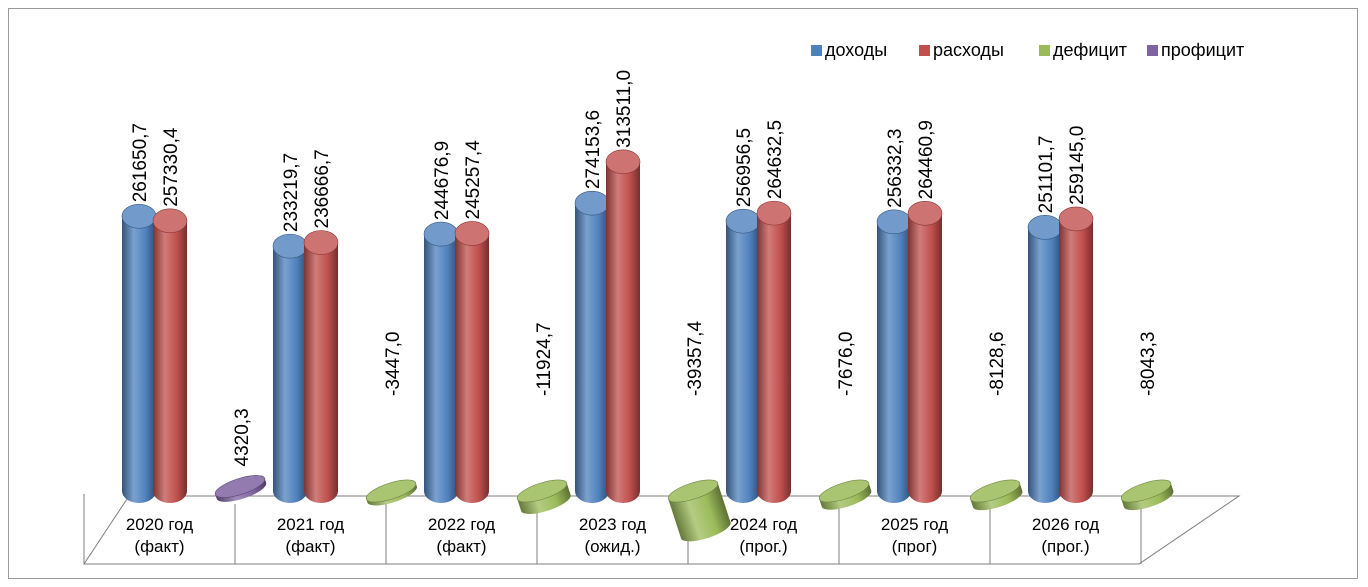 Image resolution: width=1368 pixels, height=587 pixels. I want to click on category-label: 2023 год (ожид.), so click(612, 535).